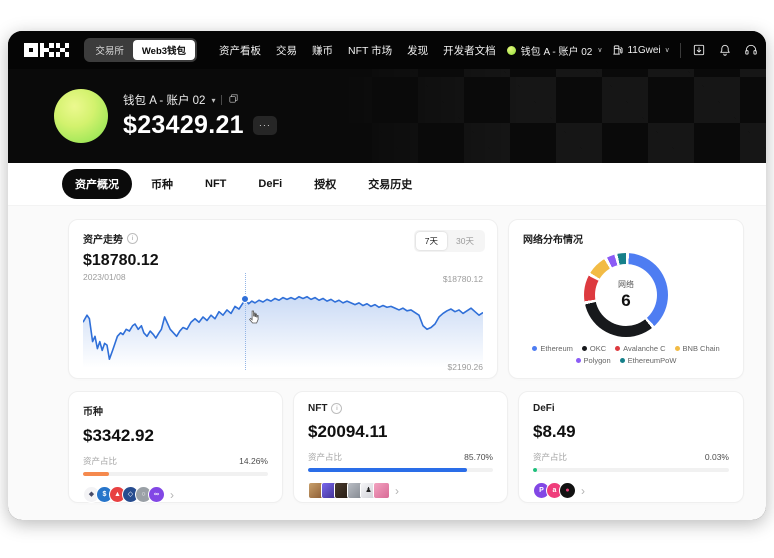 The width and height of the screenshot is (774, 558). I want to click on account-avatar-dot, so click(511, 50).